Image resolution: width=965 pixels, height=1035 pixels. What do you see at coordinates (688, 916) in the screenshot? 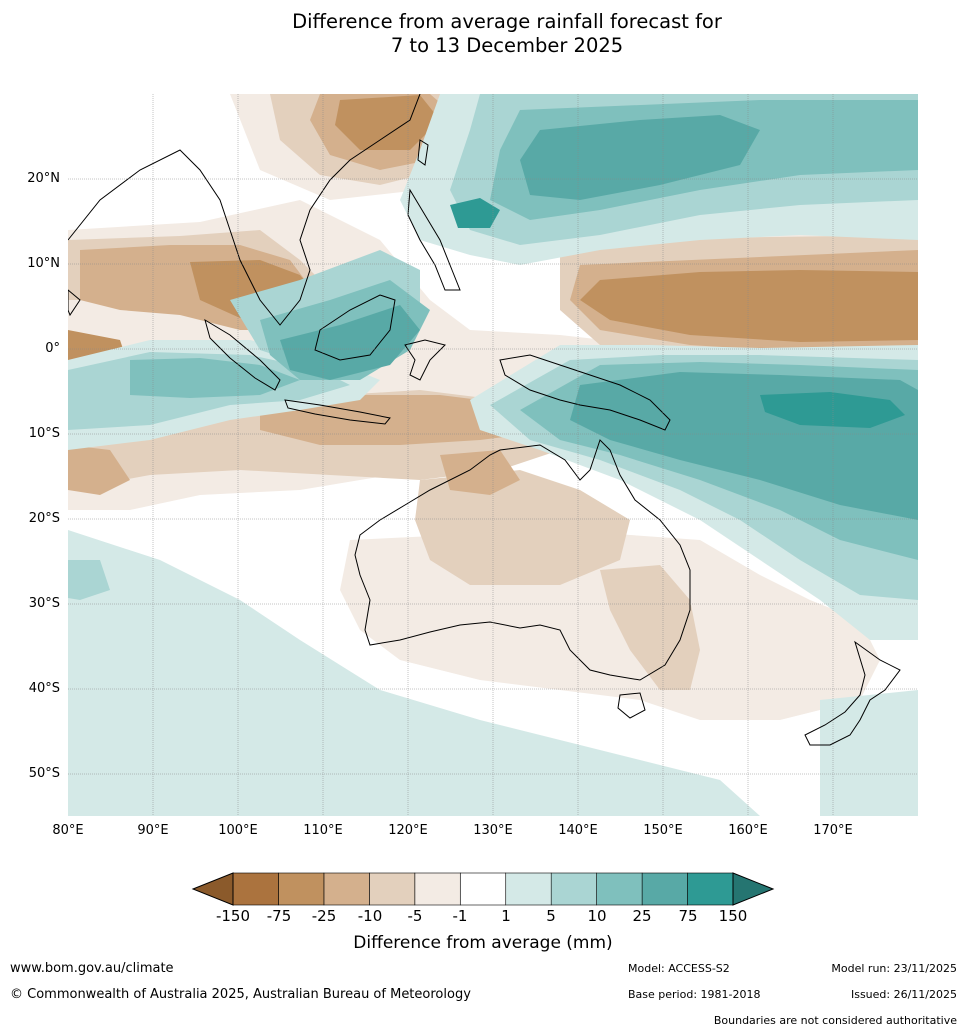
I see `colorbar-tick-label: 75` at bounding box center [688, 916].